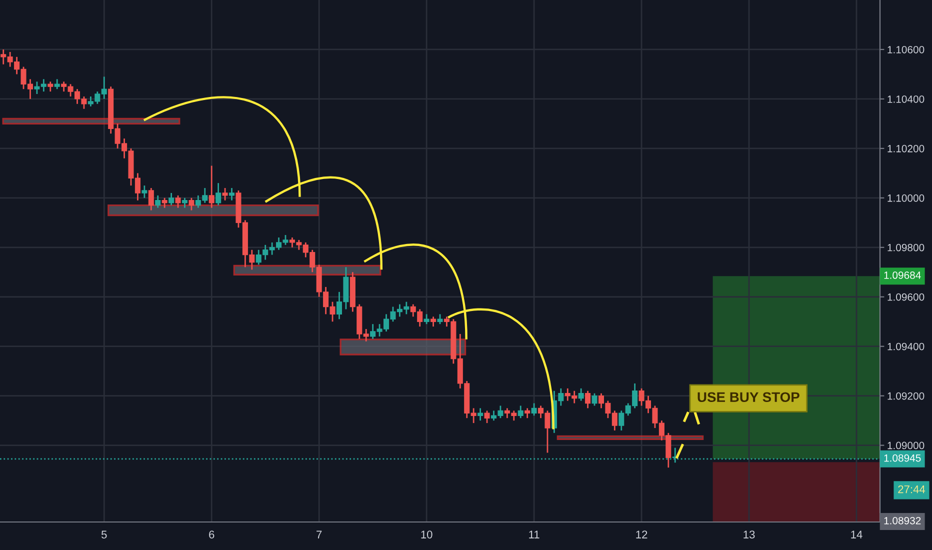  Describe the element at coordinates (749, 534) in the screenshot. I see `x-tick-label: 13` at that location.